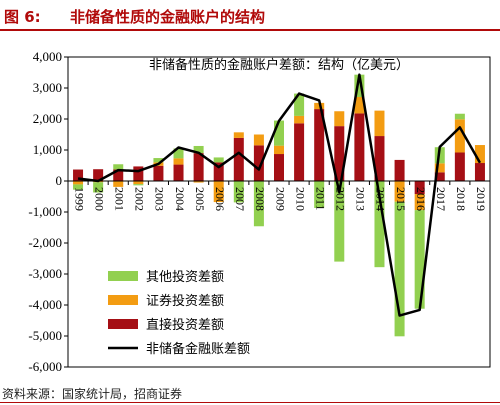 The width and height of the screenshot is (500, 405). What do you see at coordinates (260, 199) in the screenshot?
I see `x-tick-label: 2008` at bounding box center [260, 199].